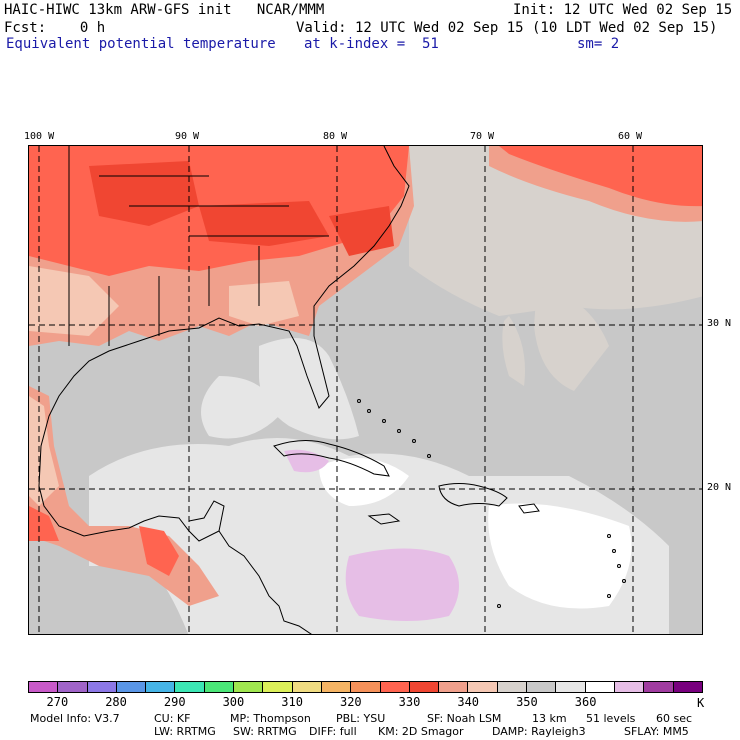 This screenshot has height=740, width=740. Describe the element at coordinates (74, 301) in the screenshot. I see `texas-beige` at that location.